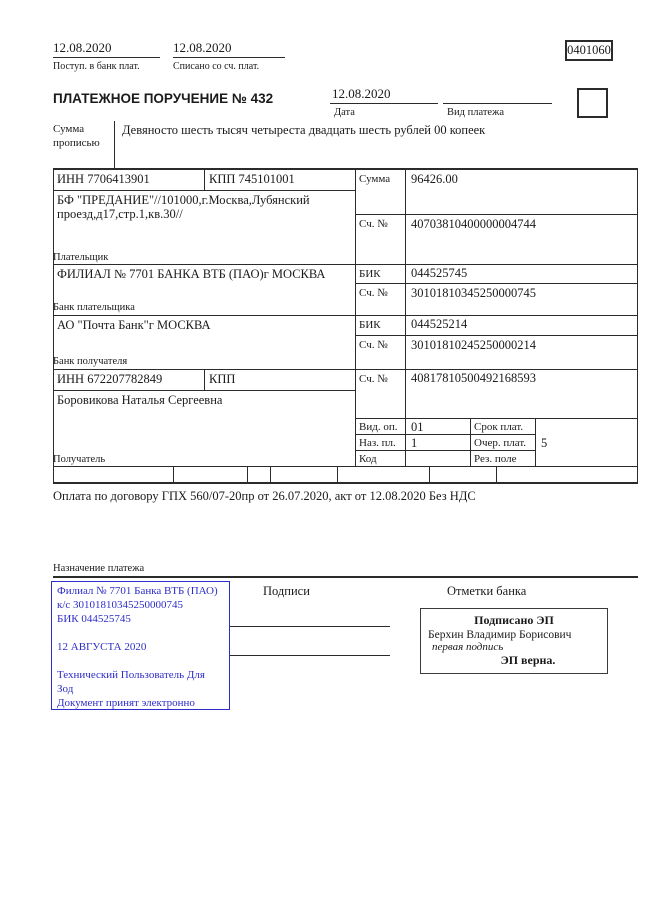 Image resolution: width=660 pixels, height=919 pixels. Describe the element at coordinates (528, 660) in the screenshot. I see `ep-verified: ЭП верна.` at that location.